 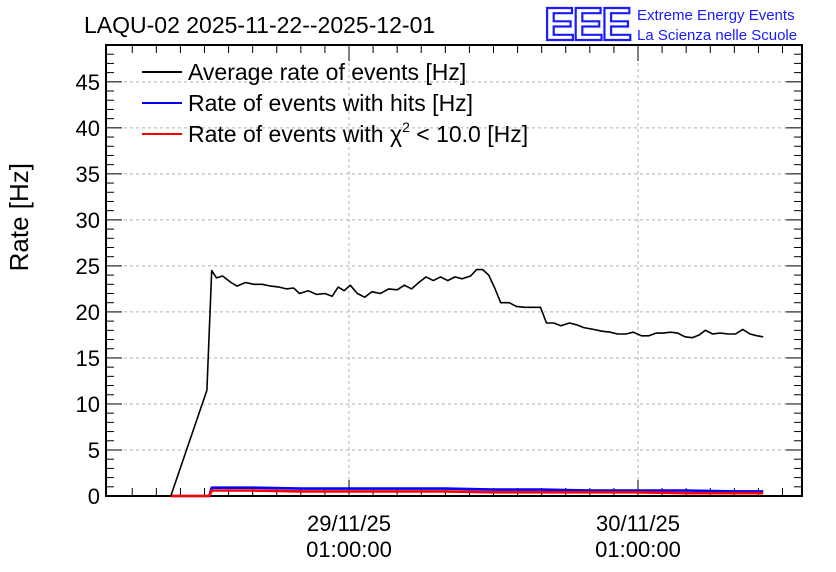 What do you see at coordinates (330, 103) in the screenshot?
I see `legend-label-hits: Rate of events with hits [Hz]` at bounding box center [330, 103].